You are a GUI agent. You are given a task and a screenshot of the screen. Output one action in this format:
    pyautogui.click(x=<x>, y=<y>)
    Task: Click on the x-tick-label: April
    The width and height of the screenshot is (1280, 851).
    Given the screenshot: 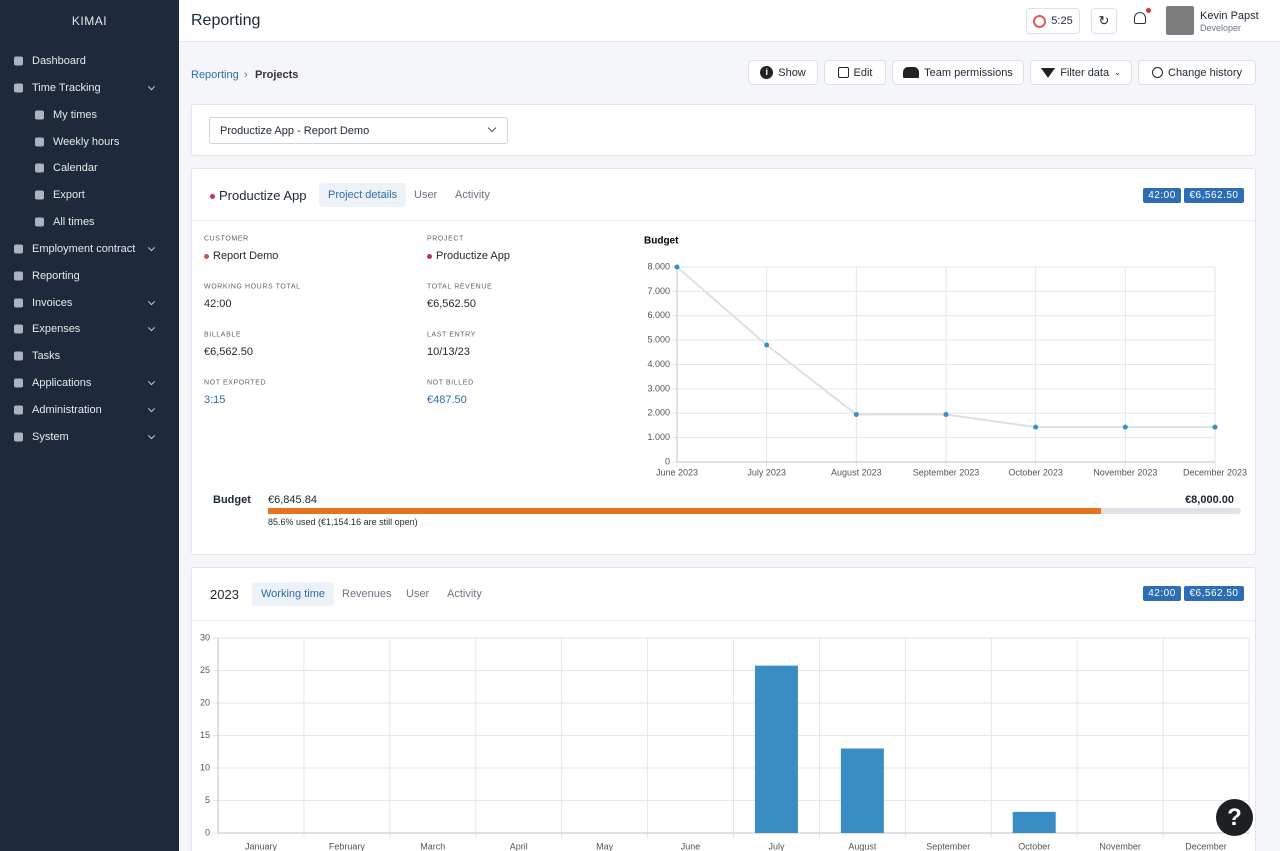 What is the action you would take?
    pyautogui.click(x=519, y=846)
    